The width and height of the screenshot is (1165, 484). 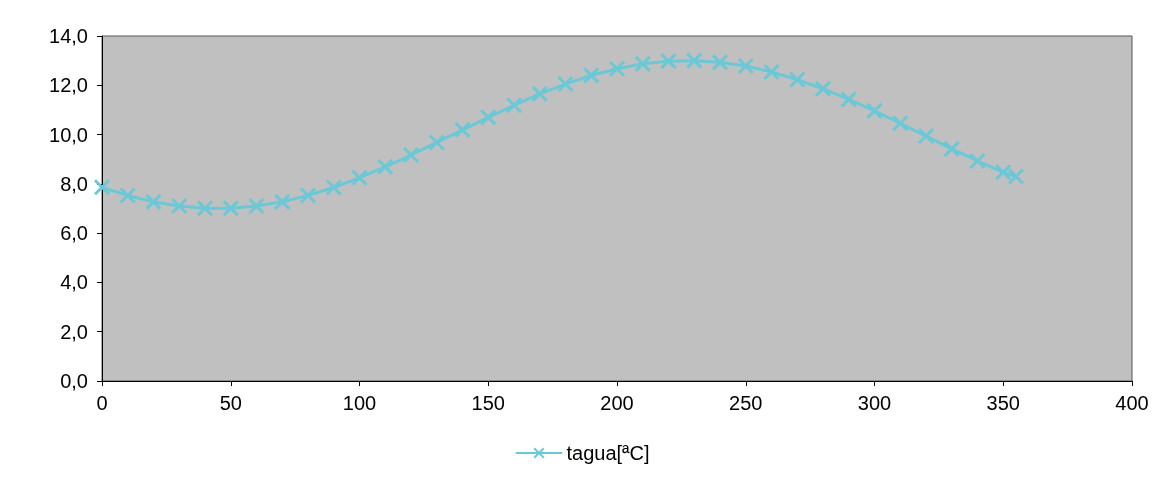 What do you see at coordinates (608, 453) in the screenshot?
I see `legend-label: tagua[ªC]` at bounding box center [608, 453].